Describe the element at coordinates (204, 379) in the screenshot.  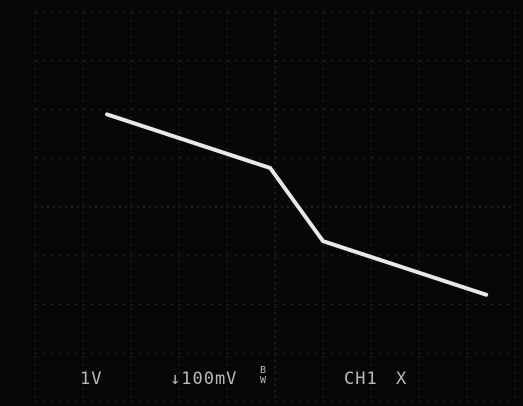
I see `trigger-level-readout: ↓100mV` at that location.